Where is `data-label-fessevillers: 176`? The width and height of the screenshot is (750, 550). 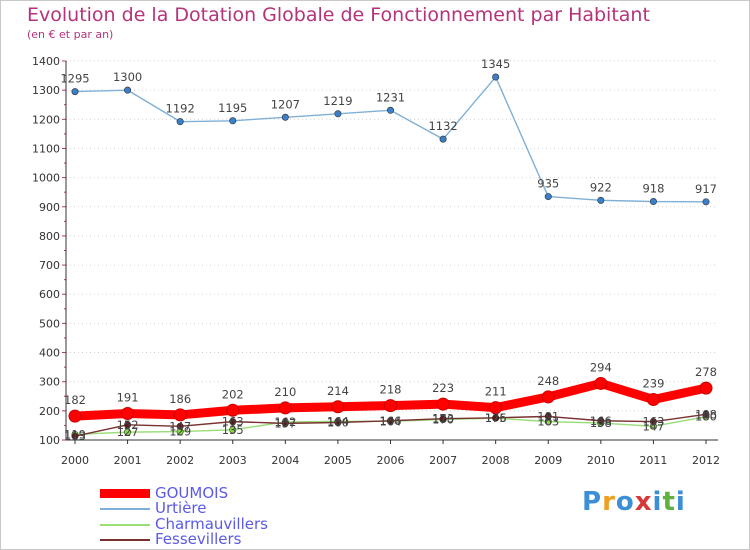
data-label-fessevillers: 176 is located at coordinates (496, 418).